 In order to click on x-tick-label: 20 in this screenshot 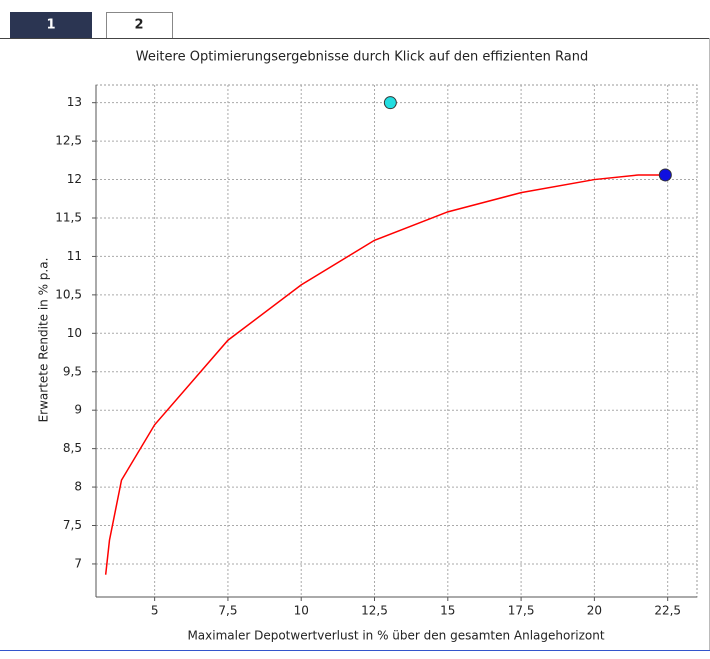, I will do `click(594, 611)`.